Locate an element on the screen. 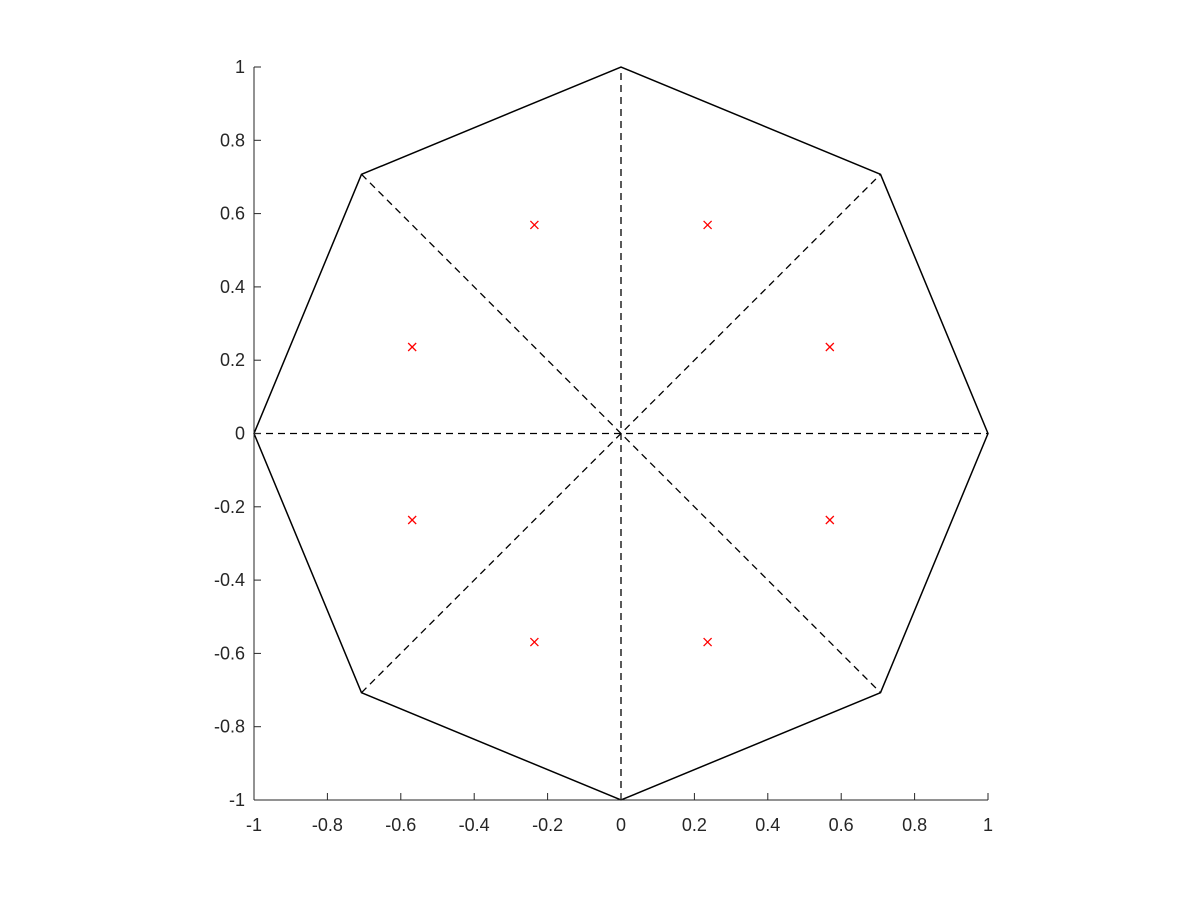 This screenshot has height=905, width=1200. x-tick-label: -1 is located at coordinates (254, 825).